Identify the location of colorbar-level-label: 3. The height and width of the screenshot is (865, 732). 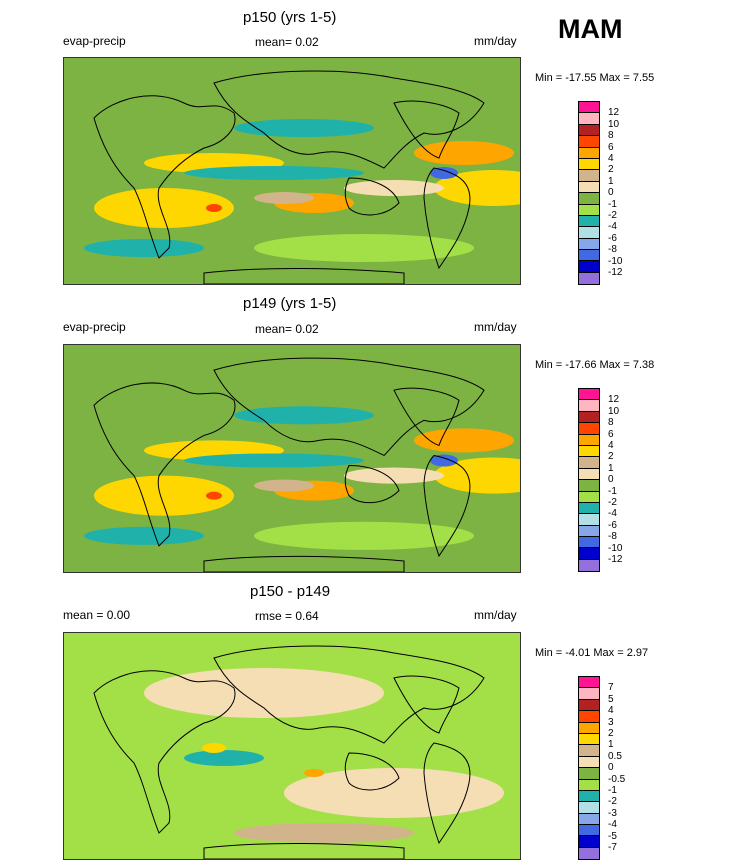
(611, 722).